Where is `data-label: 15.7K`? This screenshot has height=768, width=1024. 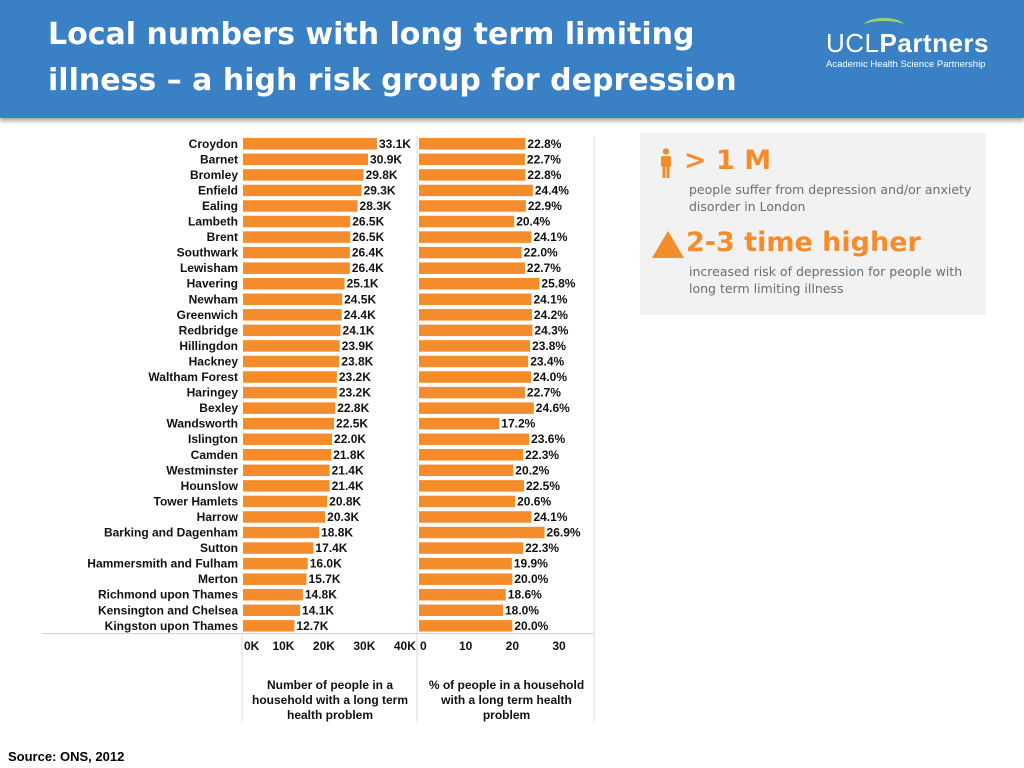 data-label: 15.7K is located at coordinates (325, 579).